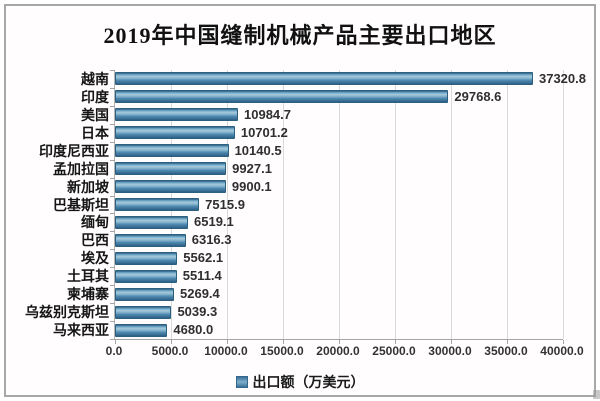  I want to click on value-label: 10140.5, so click(258, 150).